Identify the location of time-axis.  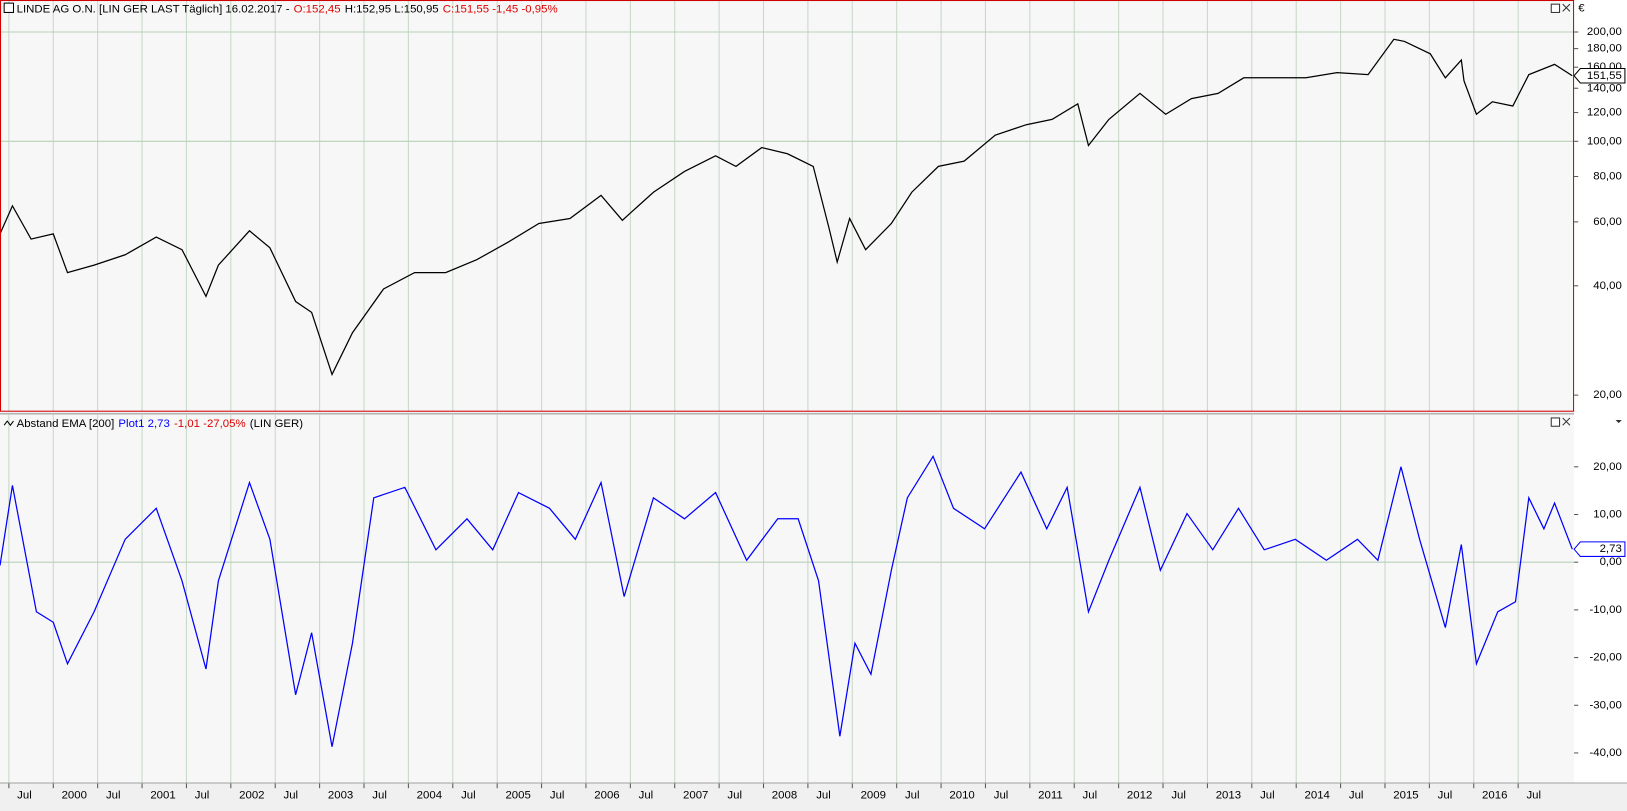
(787, 796).